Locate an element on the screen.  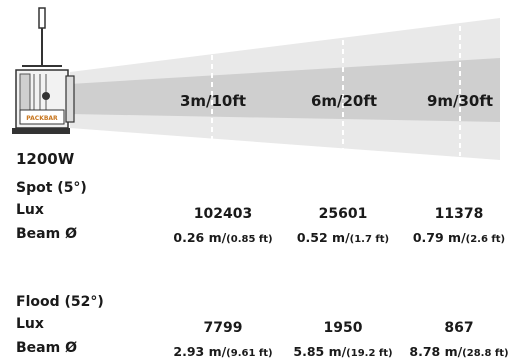
distance-label-1: 3m/10ft is located at coordinates (213, 101).